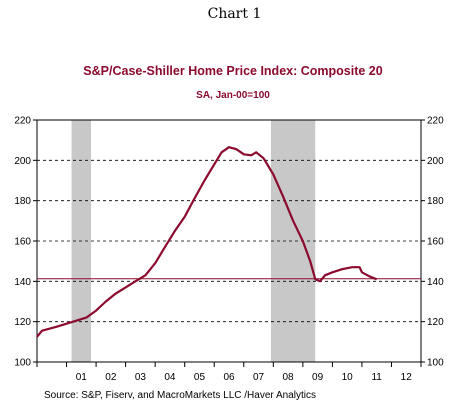 This screenshot has width=469, height=400. I want to click on x-tick-label-06: 06, so click(229, 377).